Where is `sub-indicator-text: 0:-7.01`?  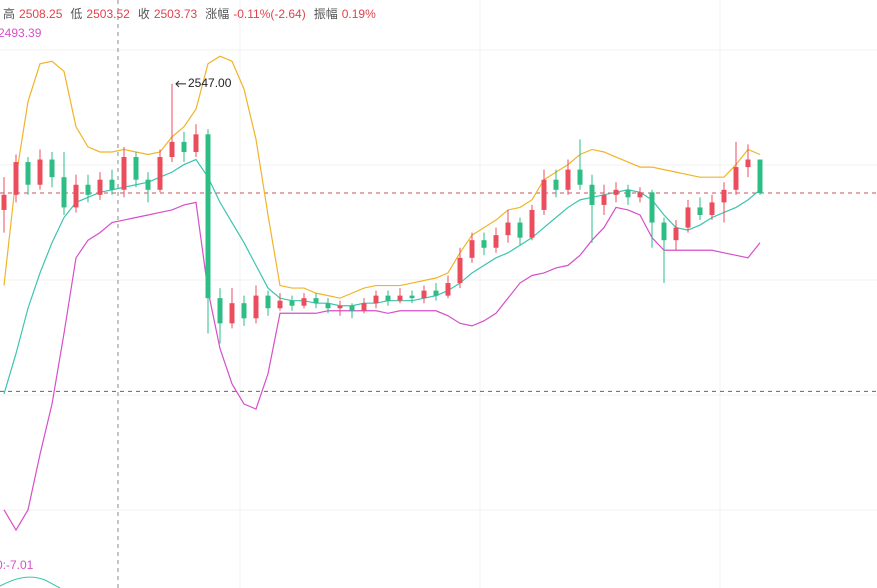
sub-indicator-text: 0:-7.01 is located at coordinates (17, 565).